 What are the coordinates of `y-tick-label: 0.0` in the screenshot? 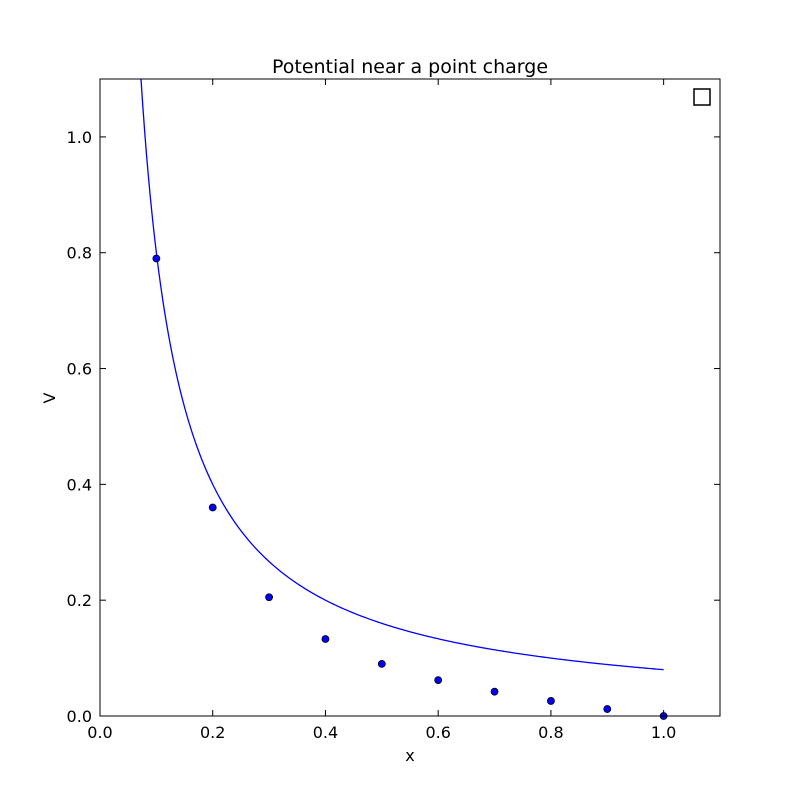 It's located at (79, 716).